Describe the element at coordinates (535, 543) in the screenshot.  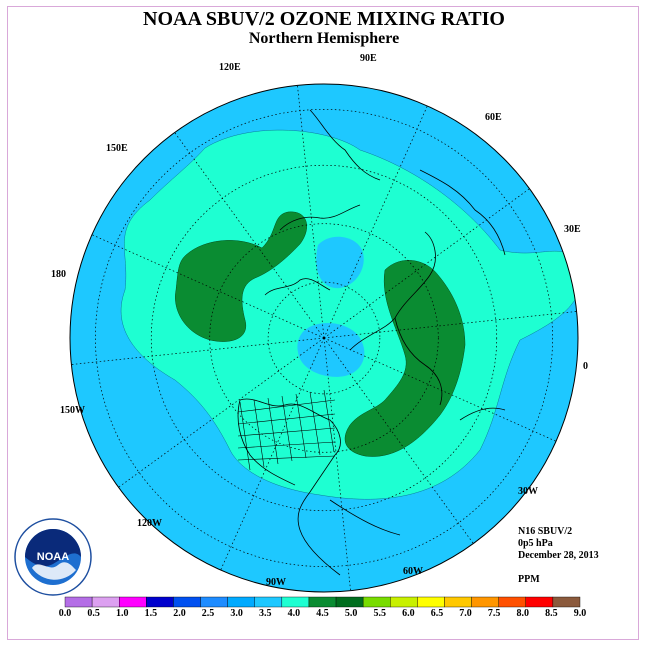
I see `pressure-level-label: 0p5 hPa` at that location.